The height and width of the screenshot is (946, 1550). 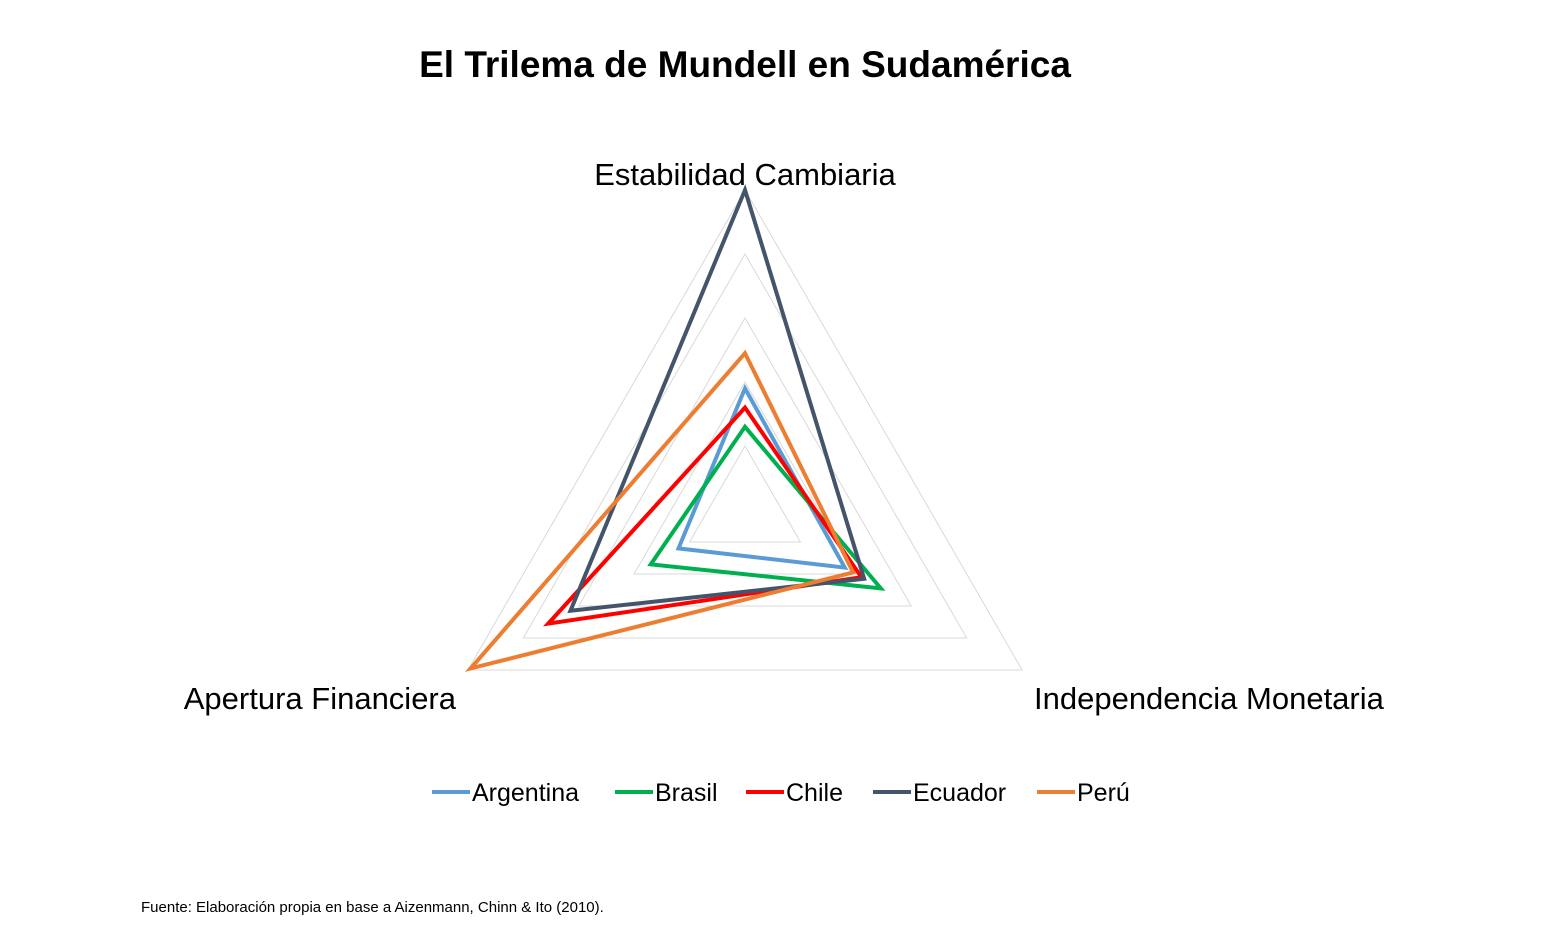 I want to click on series-chile, so click(x=703, y=515).